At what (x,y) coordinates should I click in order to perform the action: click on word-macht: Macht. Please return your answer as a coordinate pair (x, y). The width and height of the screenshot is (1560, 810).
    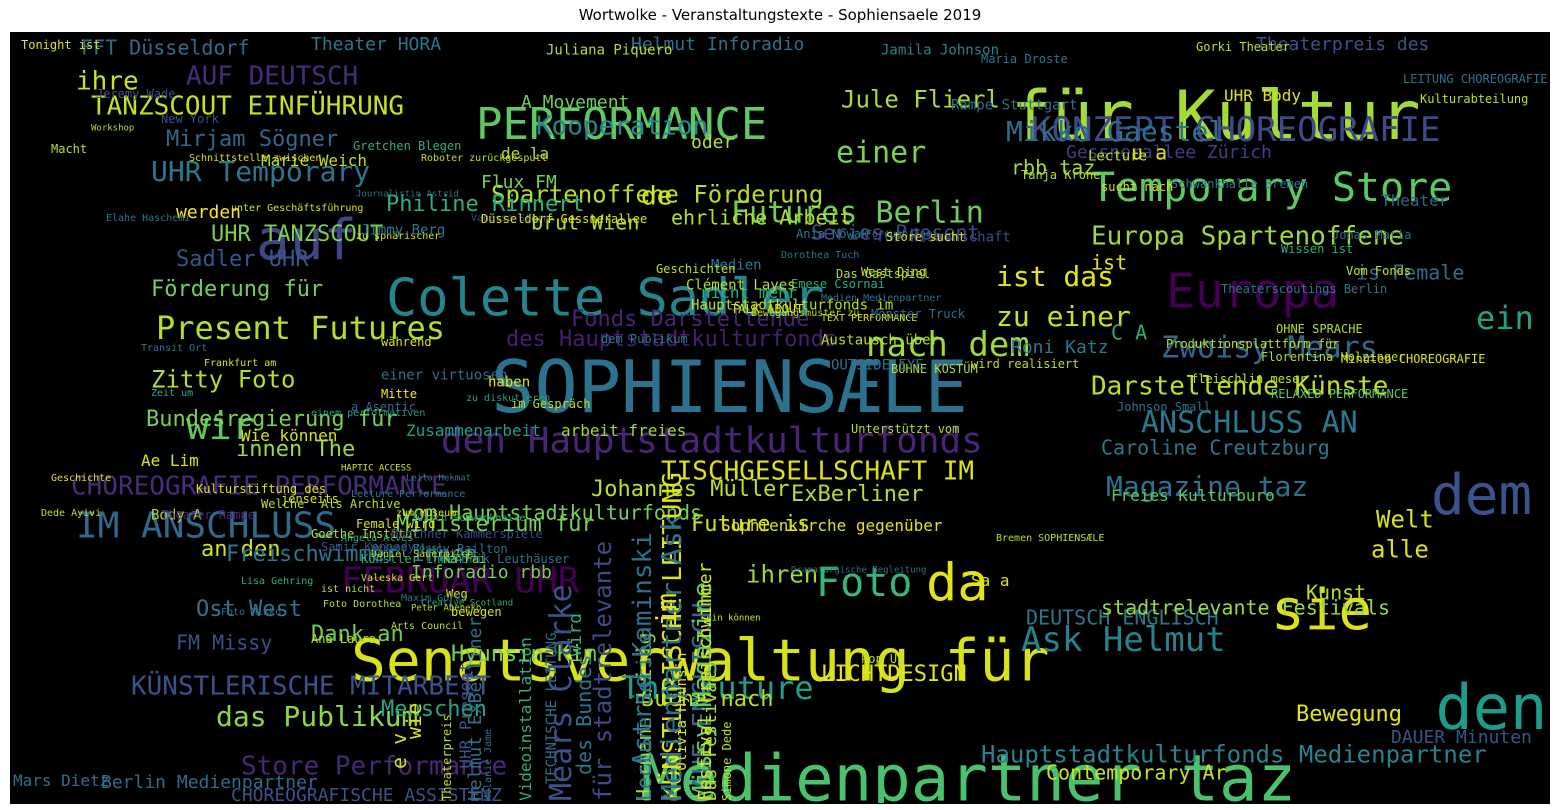
    Looking at the image, I should click on (69, 149).